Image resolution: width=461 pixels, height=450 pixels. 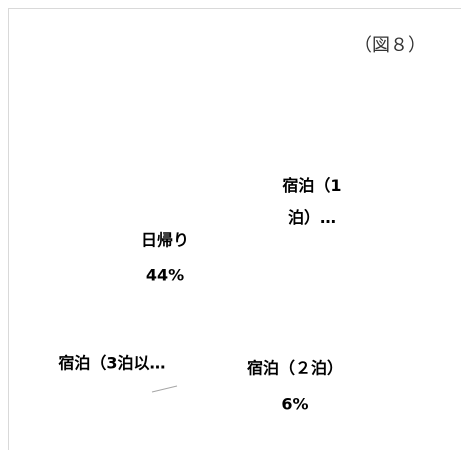 I want to click on chart-title: （図８）, so click(x=390, y=45).